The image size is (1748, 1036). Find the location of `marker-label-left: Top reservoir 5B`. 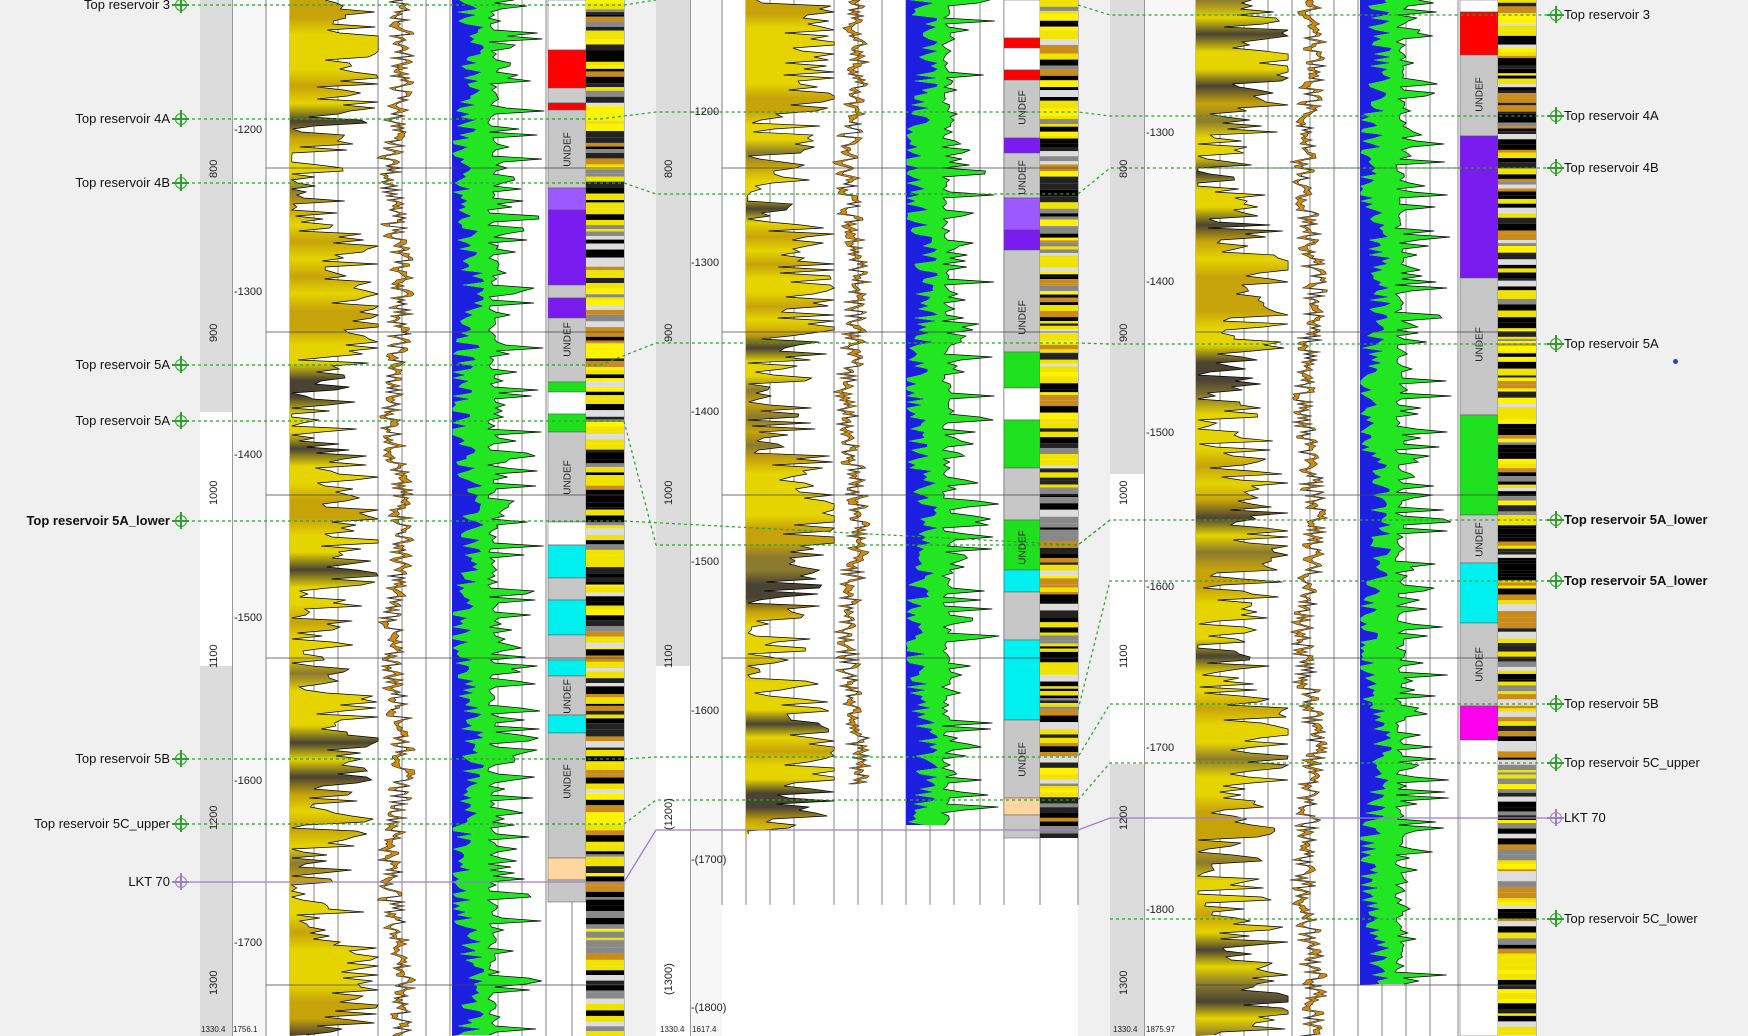

marker-label-left: Top reservoir 5B is located at coordinates (122, 758).